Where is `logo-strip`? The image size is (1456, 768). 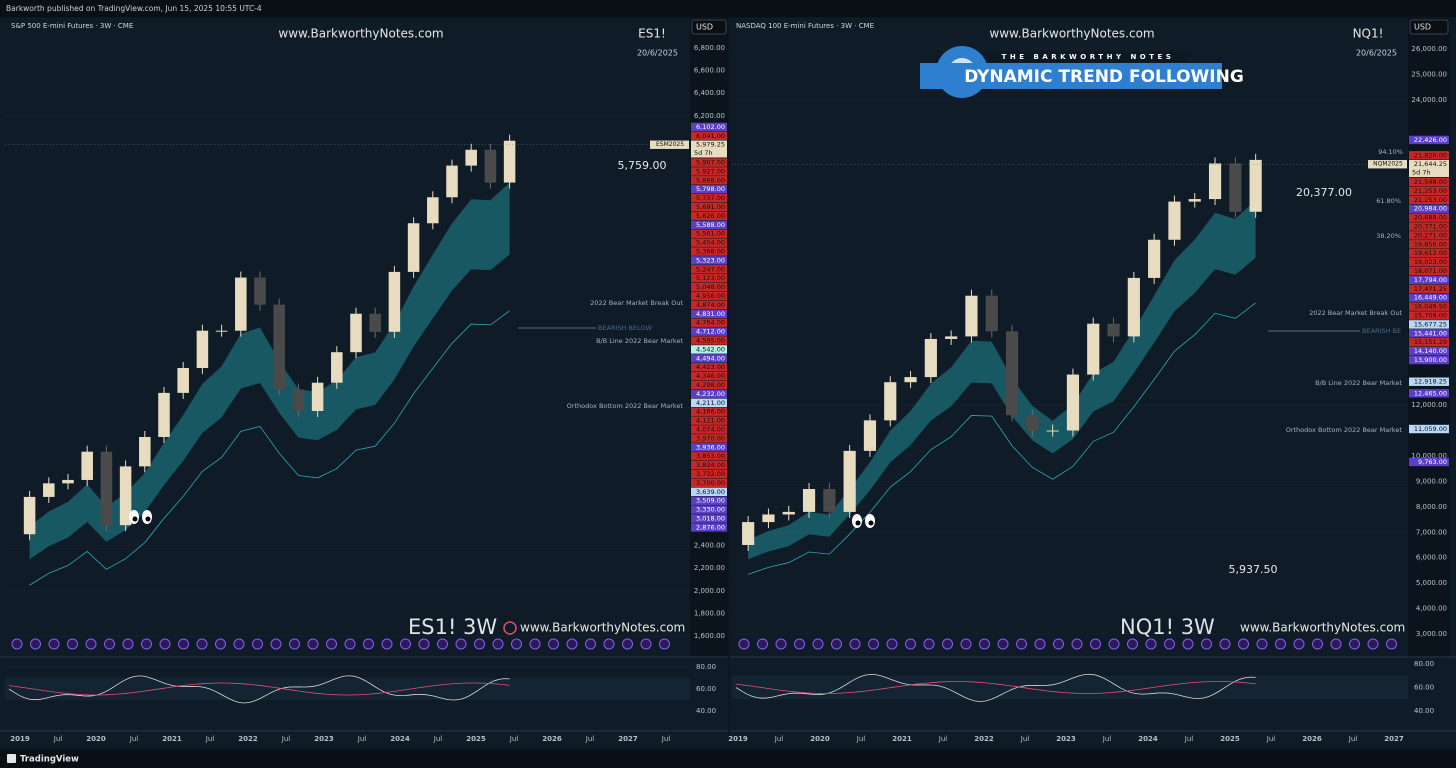
logo-strip is located at coordinates (1088, 57).